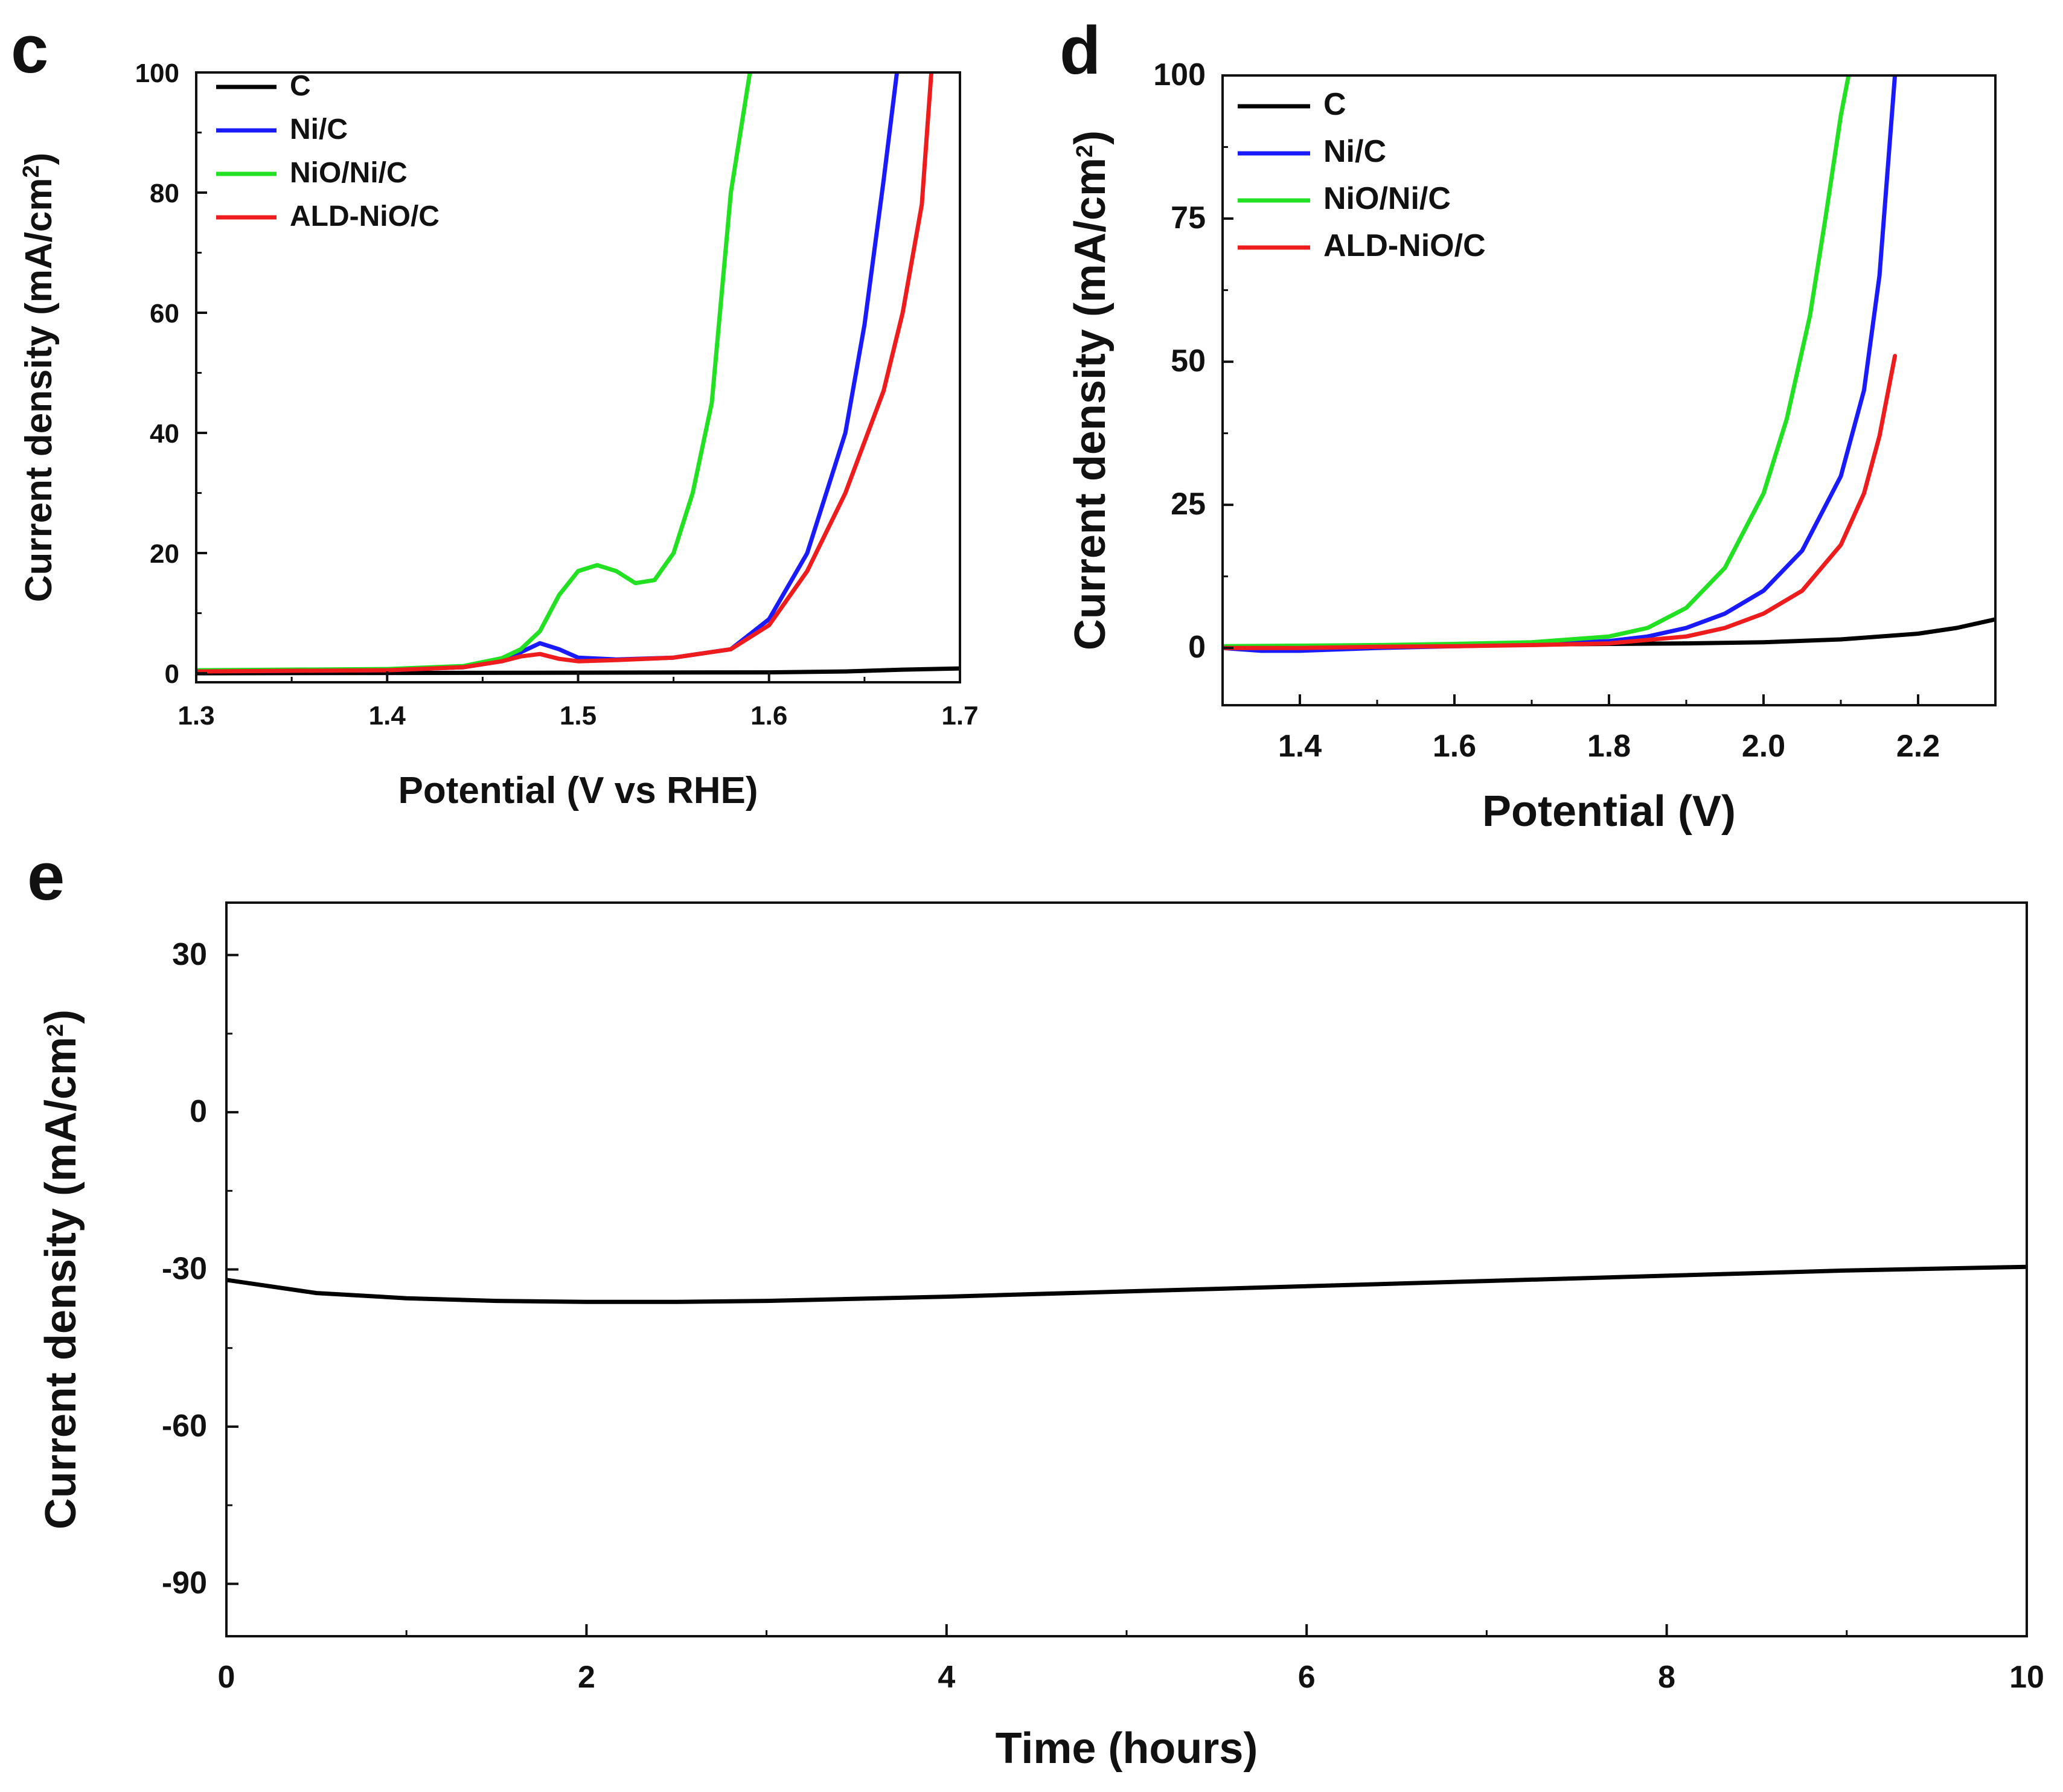 The width and height of the screenshot is (2063, 1792). Describe the element at coordinates (586, 1677) in the screenshot. I see `x-tick-label: 2` at that location.